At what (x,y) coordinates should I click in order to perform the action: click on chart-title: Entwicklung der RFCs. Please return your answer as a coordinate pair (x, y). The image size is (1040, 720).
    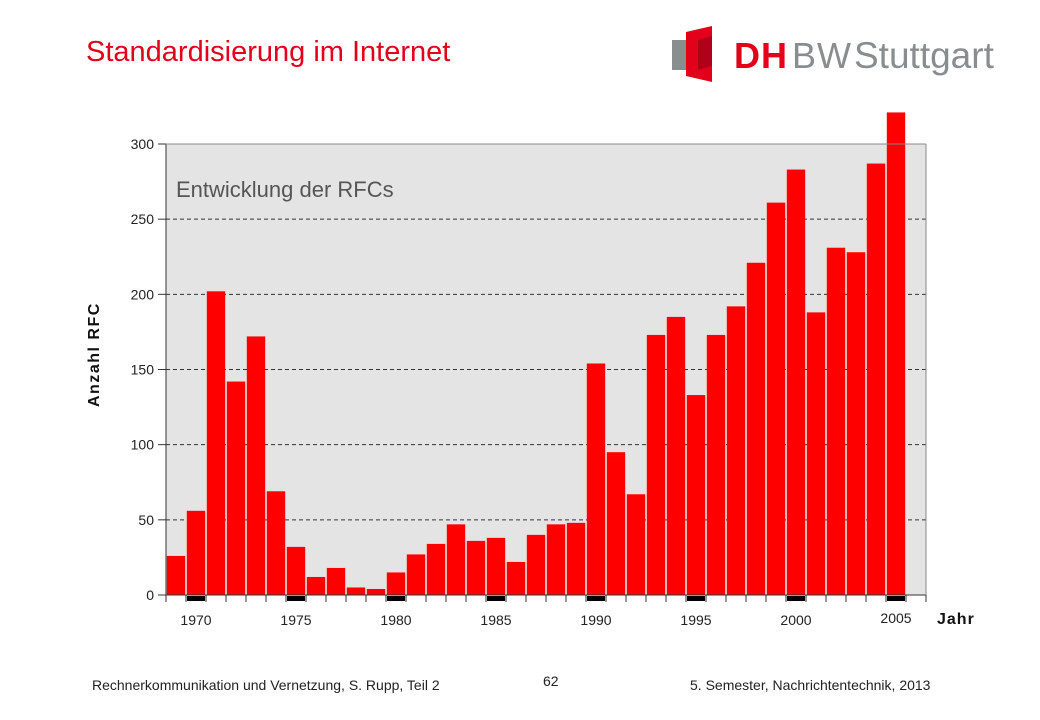
    Looking at the image, I should click on (285, 189).